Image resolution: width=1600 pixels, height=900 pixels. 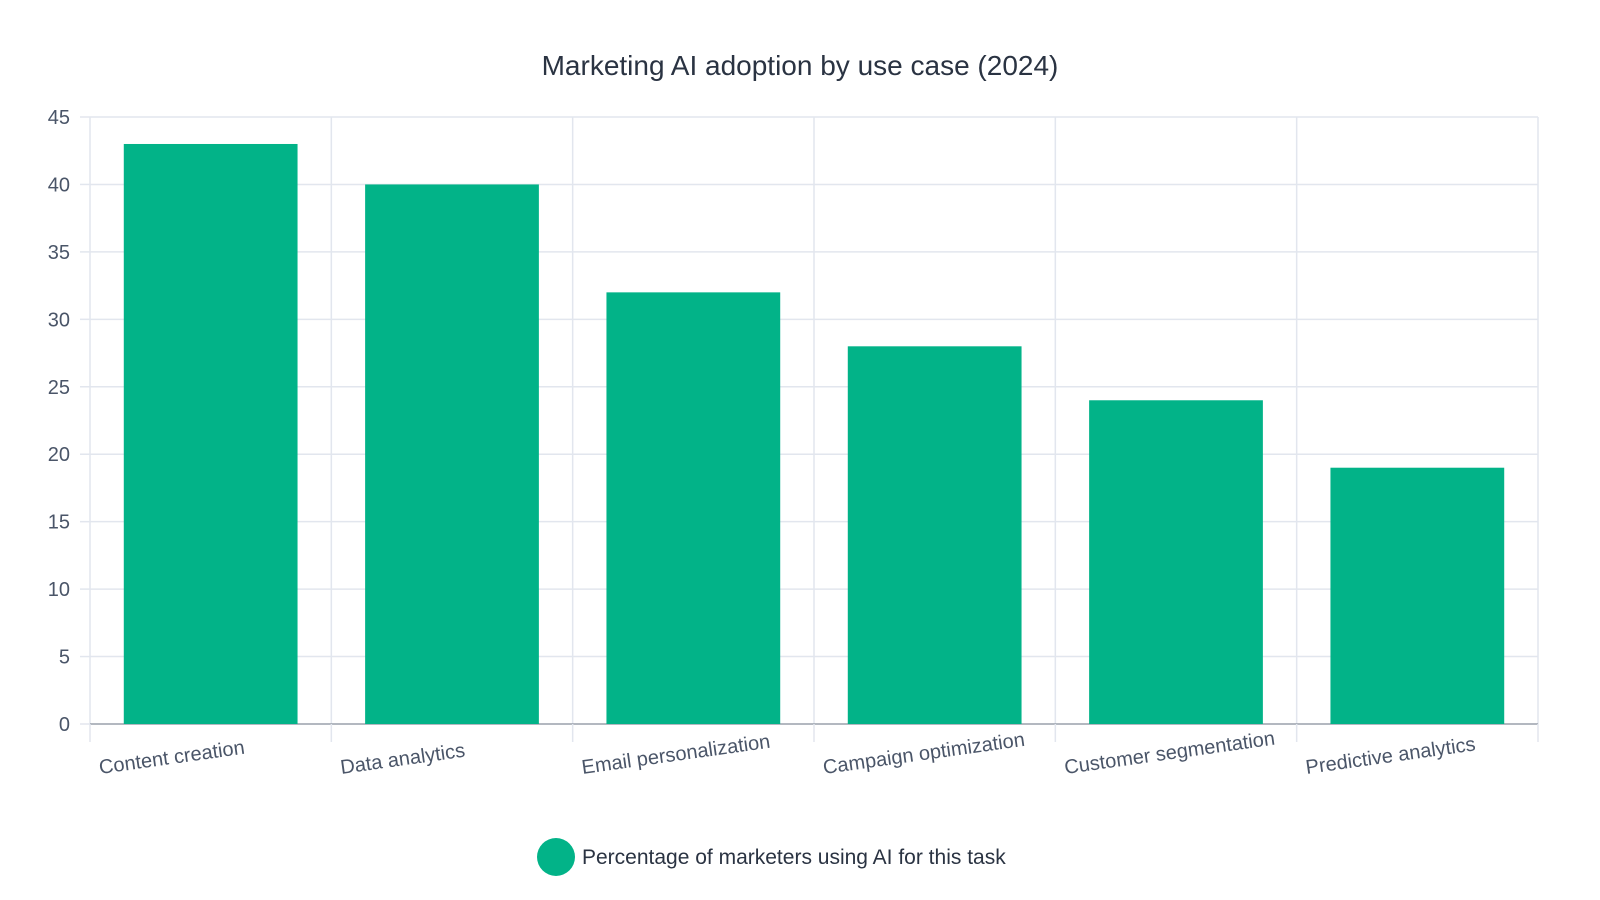 I want to click on y-tick-label: 35, so click(x=59, y=253).